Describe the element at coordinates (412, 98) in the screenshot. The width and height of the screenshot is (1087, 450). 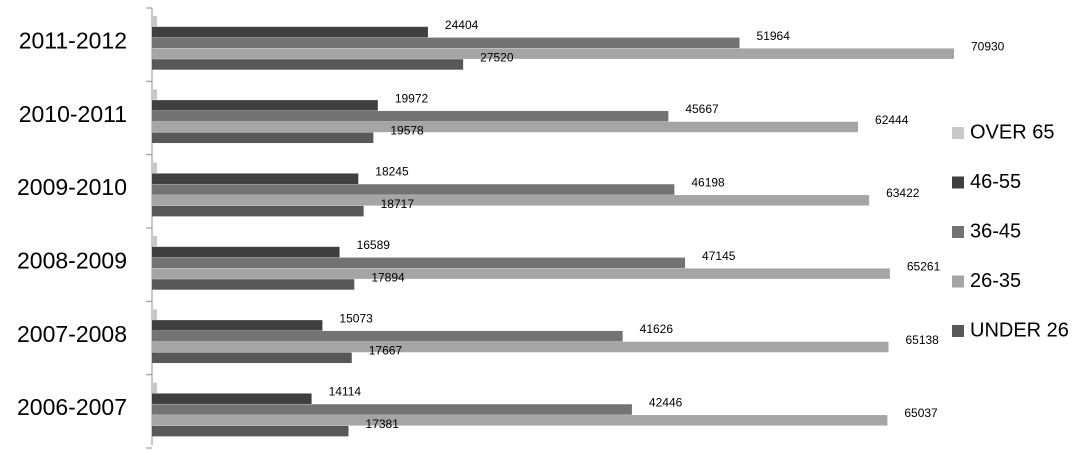
I see `data-label-46-55: 19972` at that location.